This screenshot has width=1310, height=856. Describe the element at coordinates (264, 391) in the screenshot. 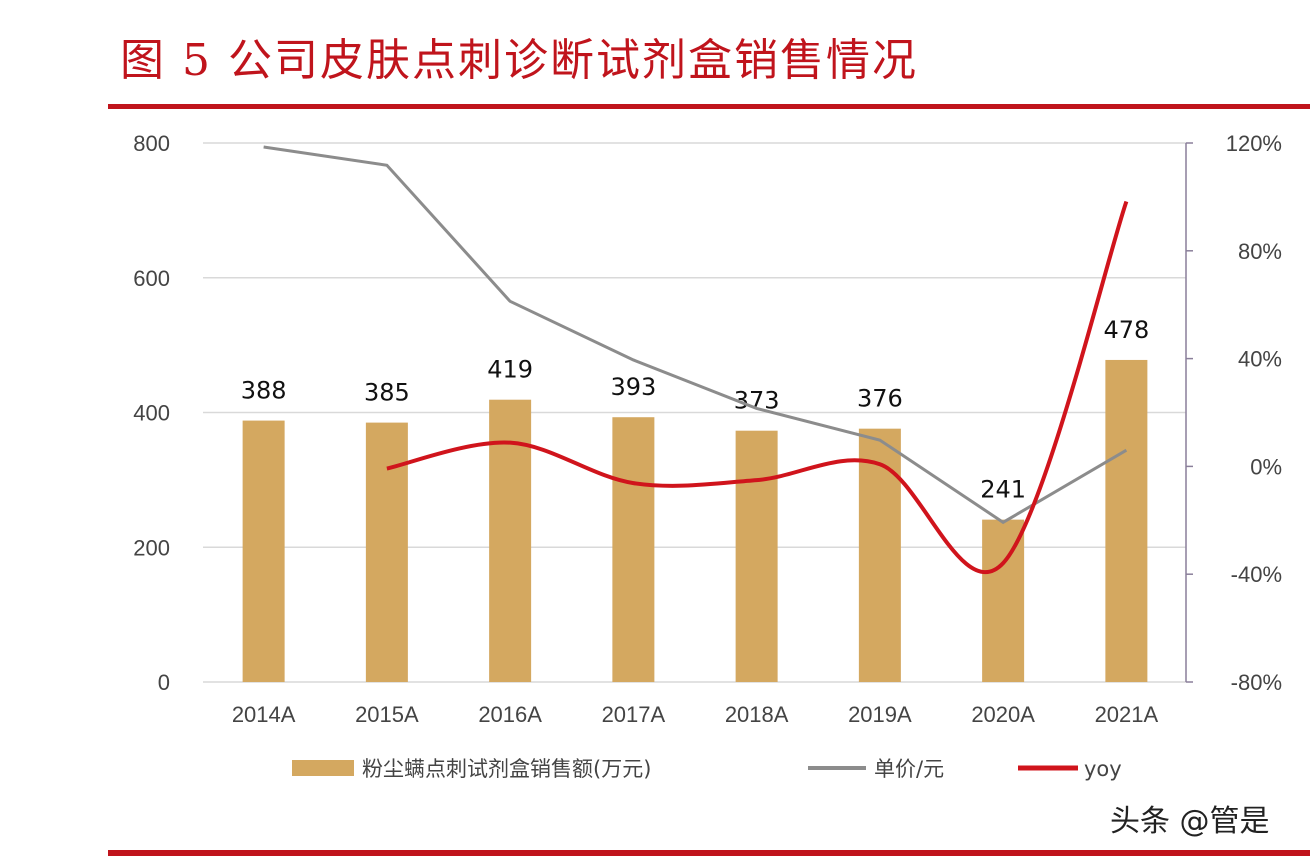

I see `bar-data-label: 388` at that location.